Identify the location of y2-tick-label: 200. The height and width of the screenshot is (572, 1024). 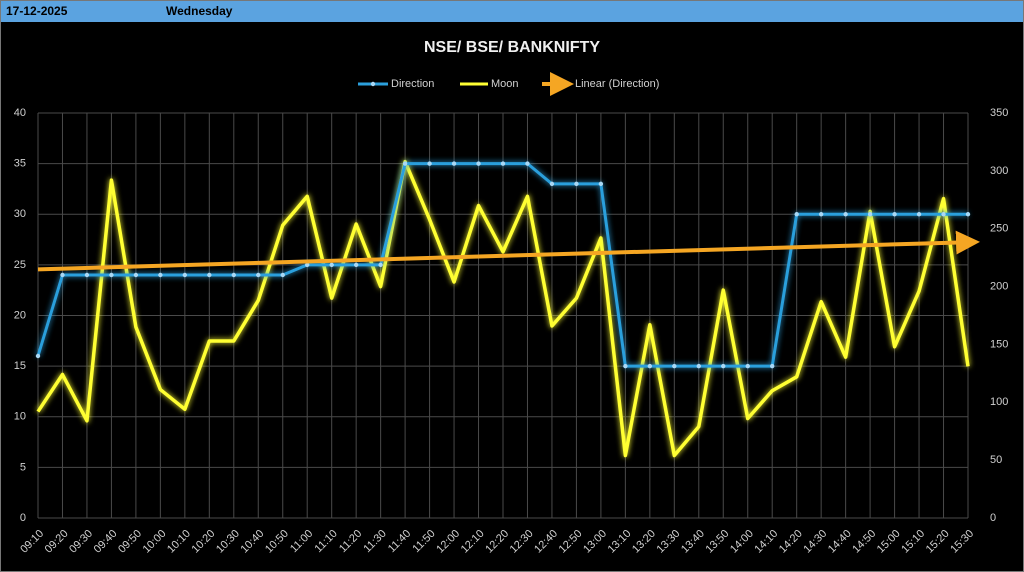
(999, 286).